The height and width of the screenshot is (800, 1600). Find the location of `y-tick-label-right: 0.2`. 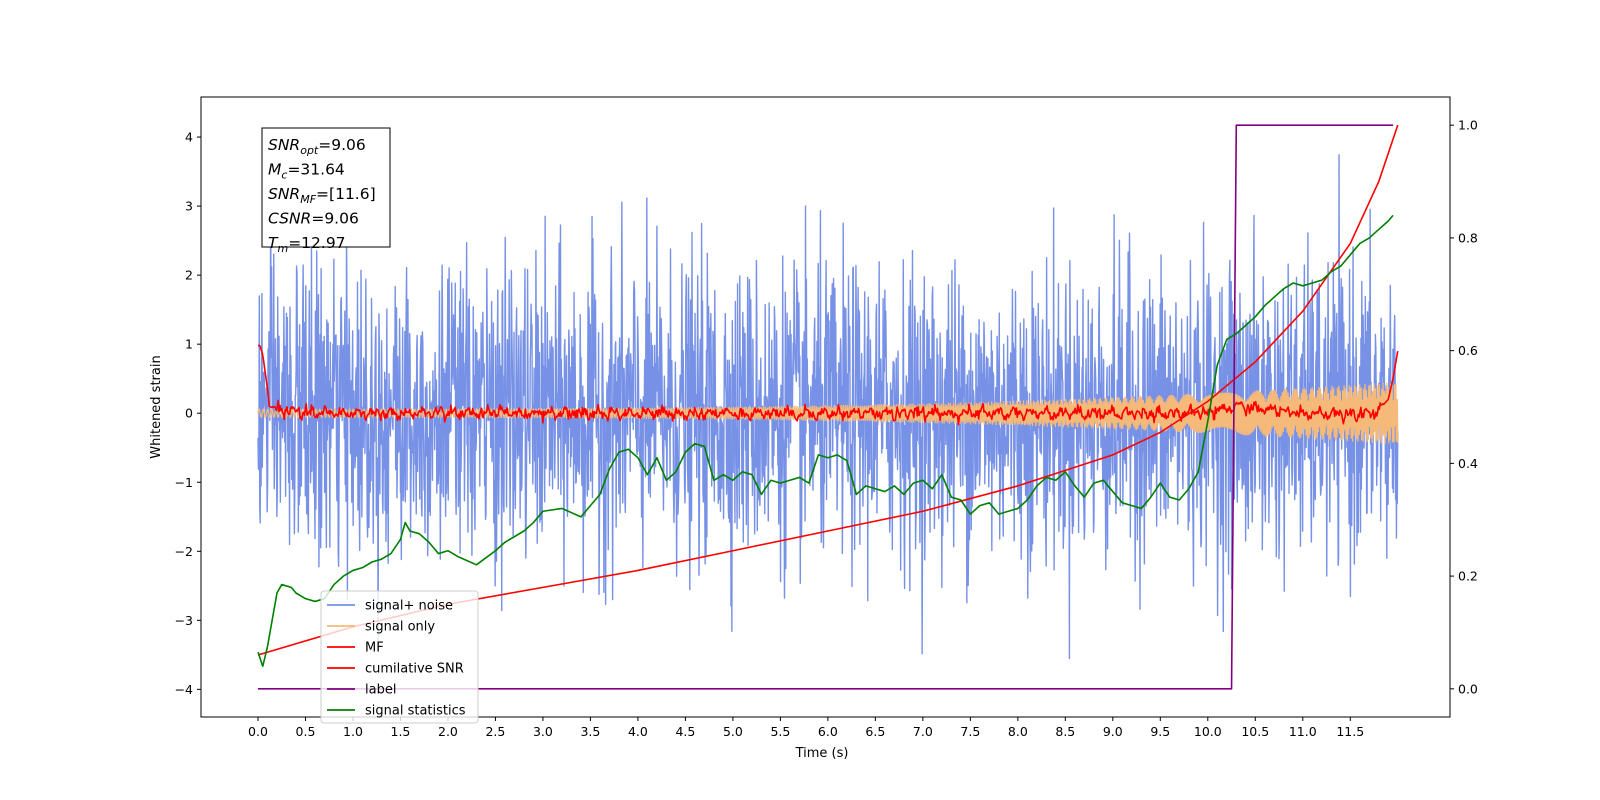

y-tick-label-right: 0.2 is located at coordinates (1468, 576).